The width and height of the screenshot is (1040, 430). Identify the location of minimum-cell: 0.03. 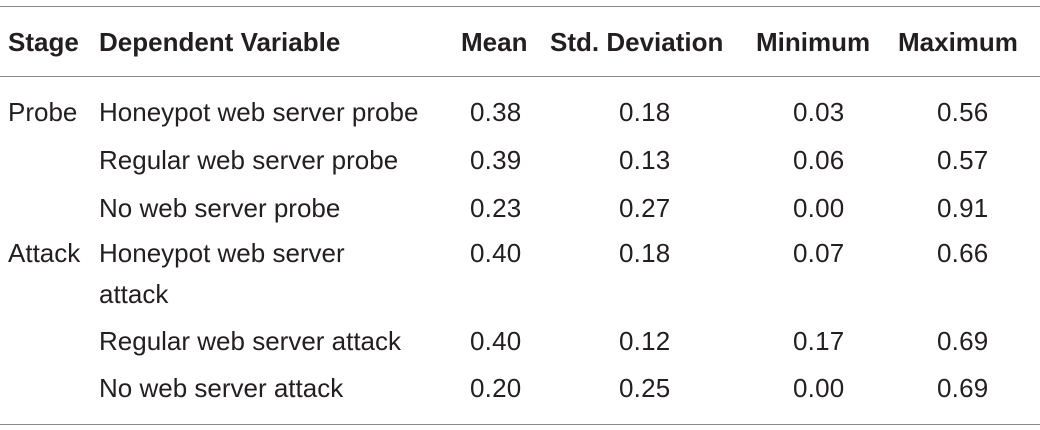
(819, 112).